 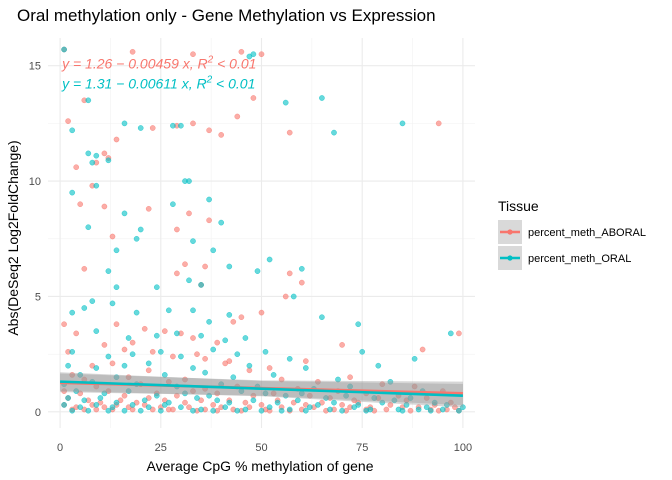 What do you see at coordinates (38, 297) in the screenshot?
I see `y-tick-label: 5` at bounding box center [38, 297].